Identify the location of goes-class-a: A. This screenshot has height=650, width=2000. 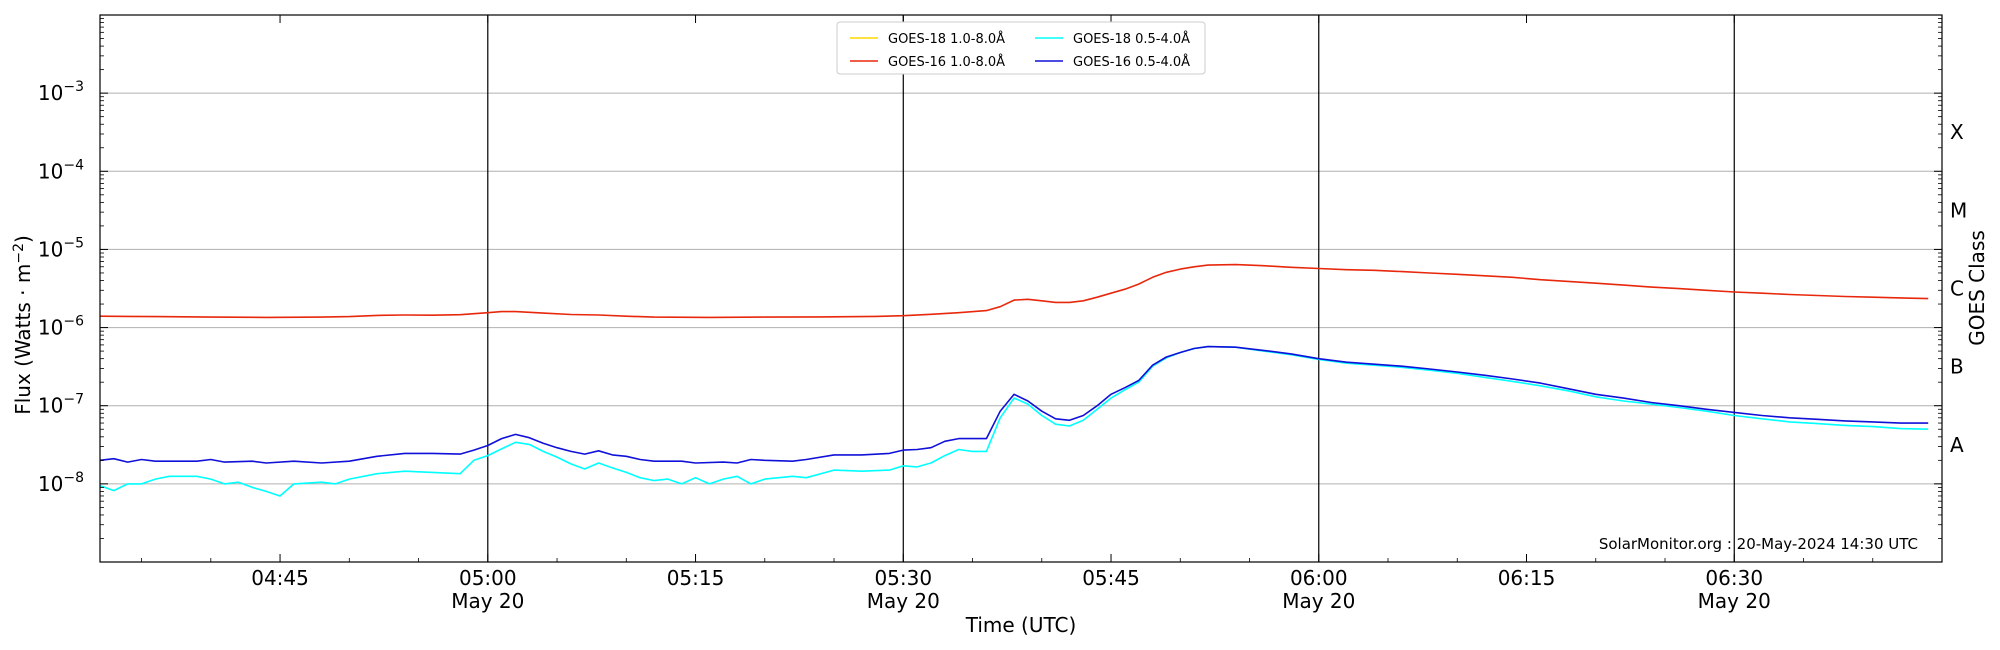
(1957, 445).